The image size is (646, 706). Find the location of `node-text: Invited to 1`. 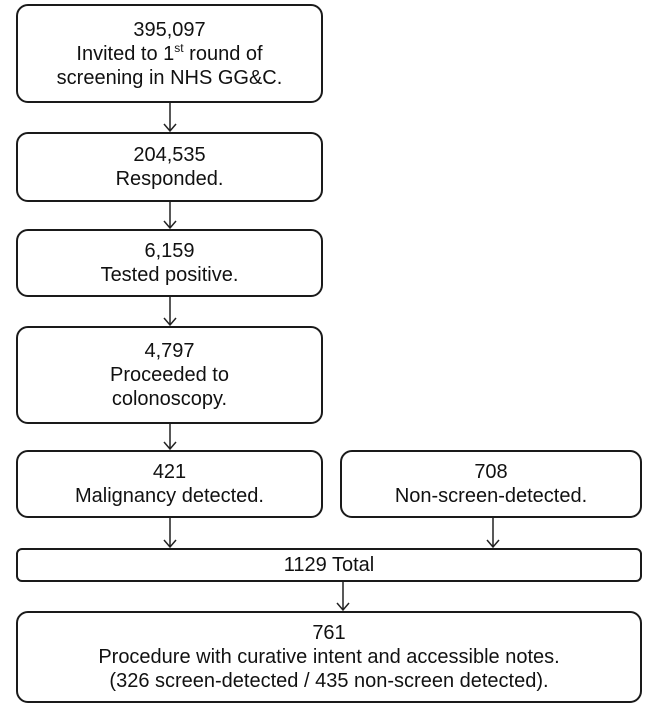

node-text: Invited to 1 is located at coordinates (125, 53).